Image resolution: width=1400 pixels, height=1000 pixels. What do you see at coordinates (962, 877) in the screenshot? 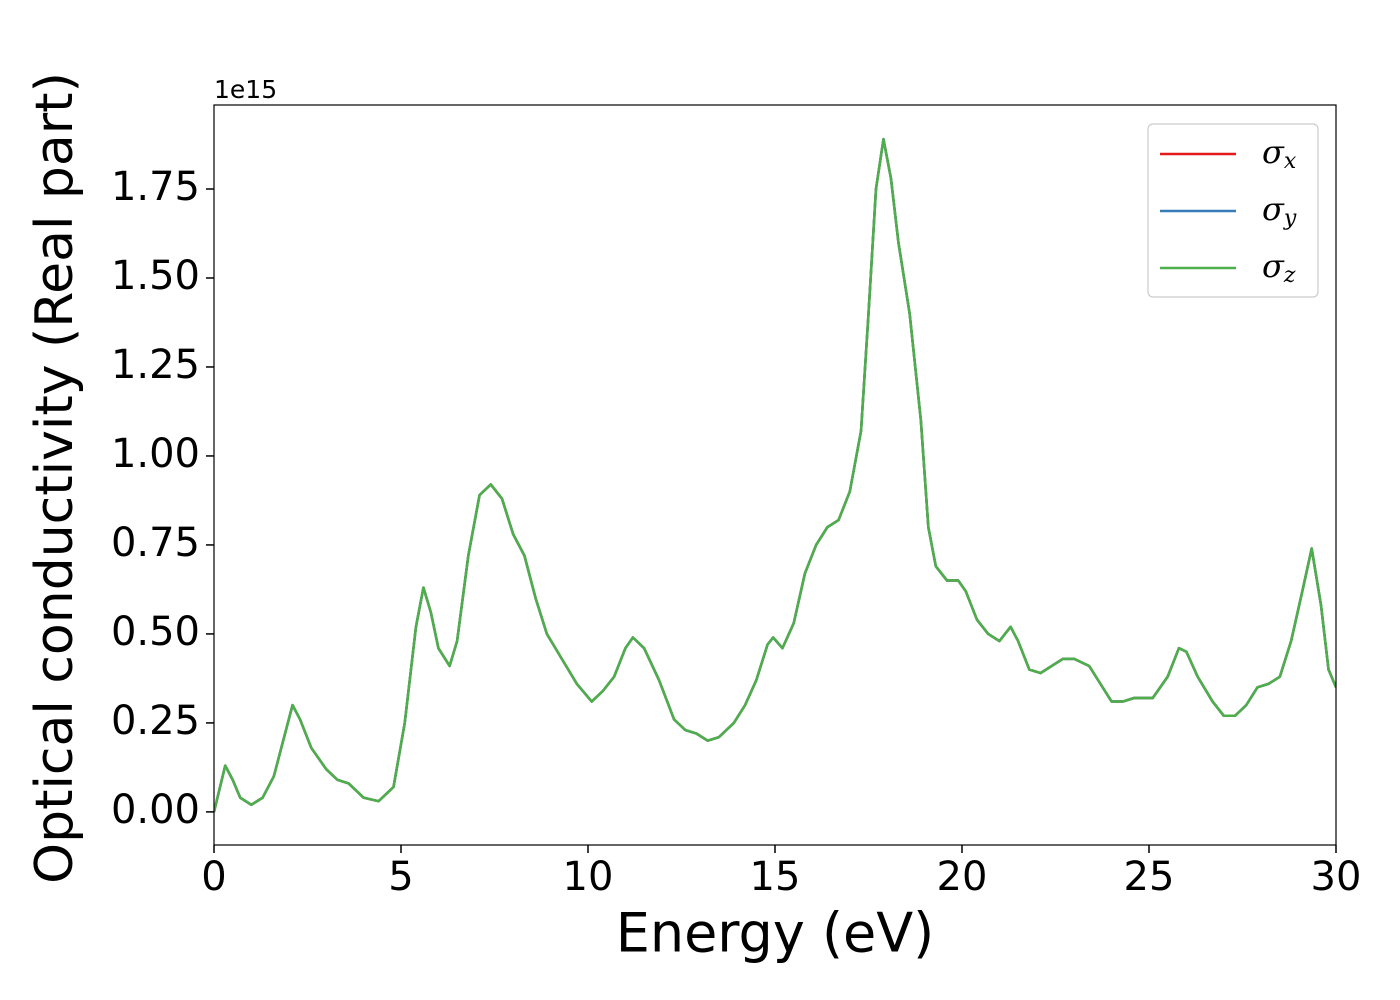
I see `x-tick-label: 20` at bounding box center [962, 877].